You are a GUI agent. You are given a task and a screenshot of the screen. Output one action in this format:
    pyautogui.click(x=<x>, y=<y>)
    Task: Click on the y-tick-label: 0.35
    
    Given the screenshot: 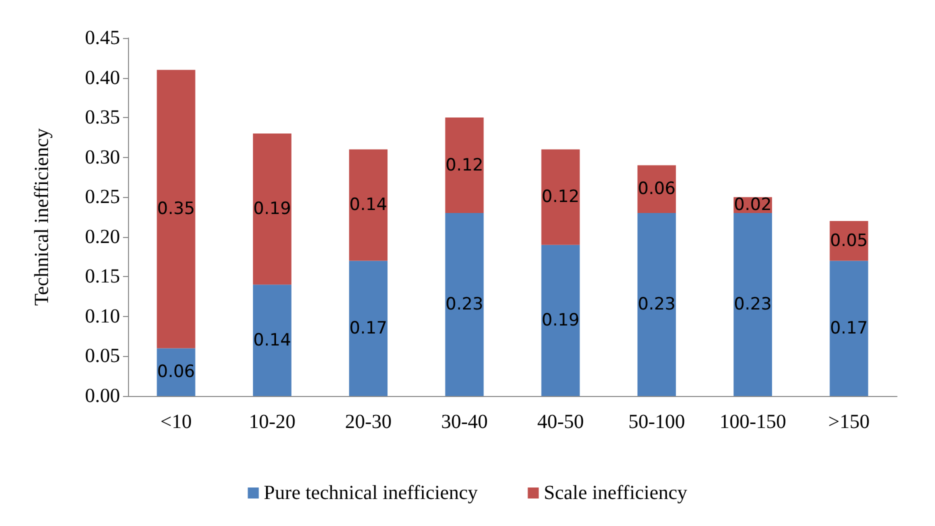 What is the action you would take?
    pyautogui.click(x=102, y=117)
    